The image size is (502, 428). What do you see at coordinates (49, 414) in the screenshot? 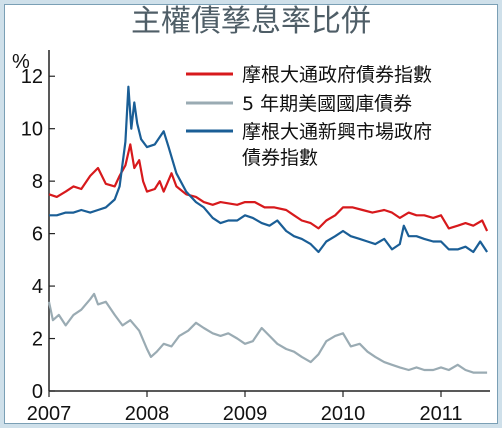
I see `x-tick-label: 2007` at bounding box center [49, 414].